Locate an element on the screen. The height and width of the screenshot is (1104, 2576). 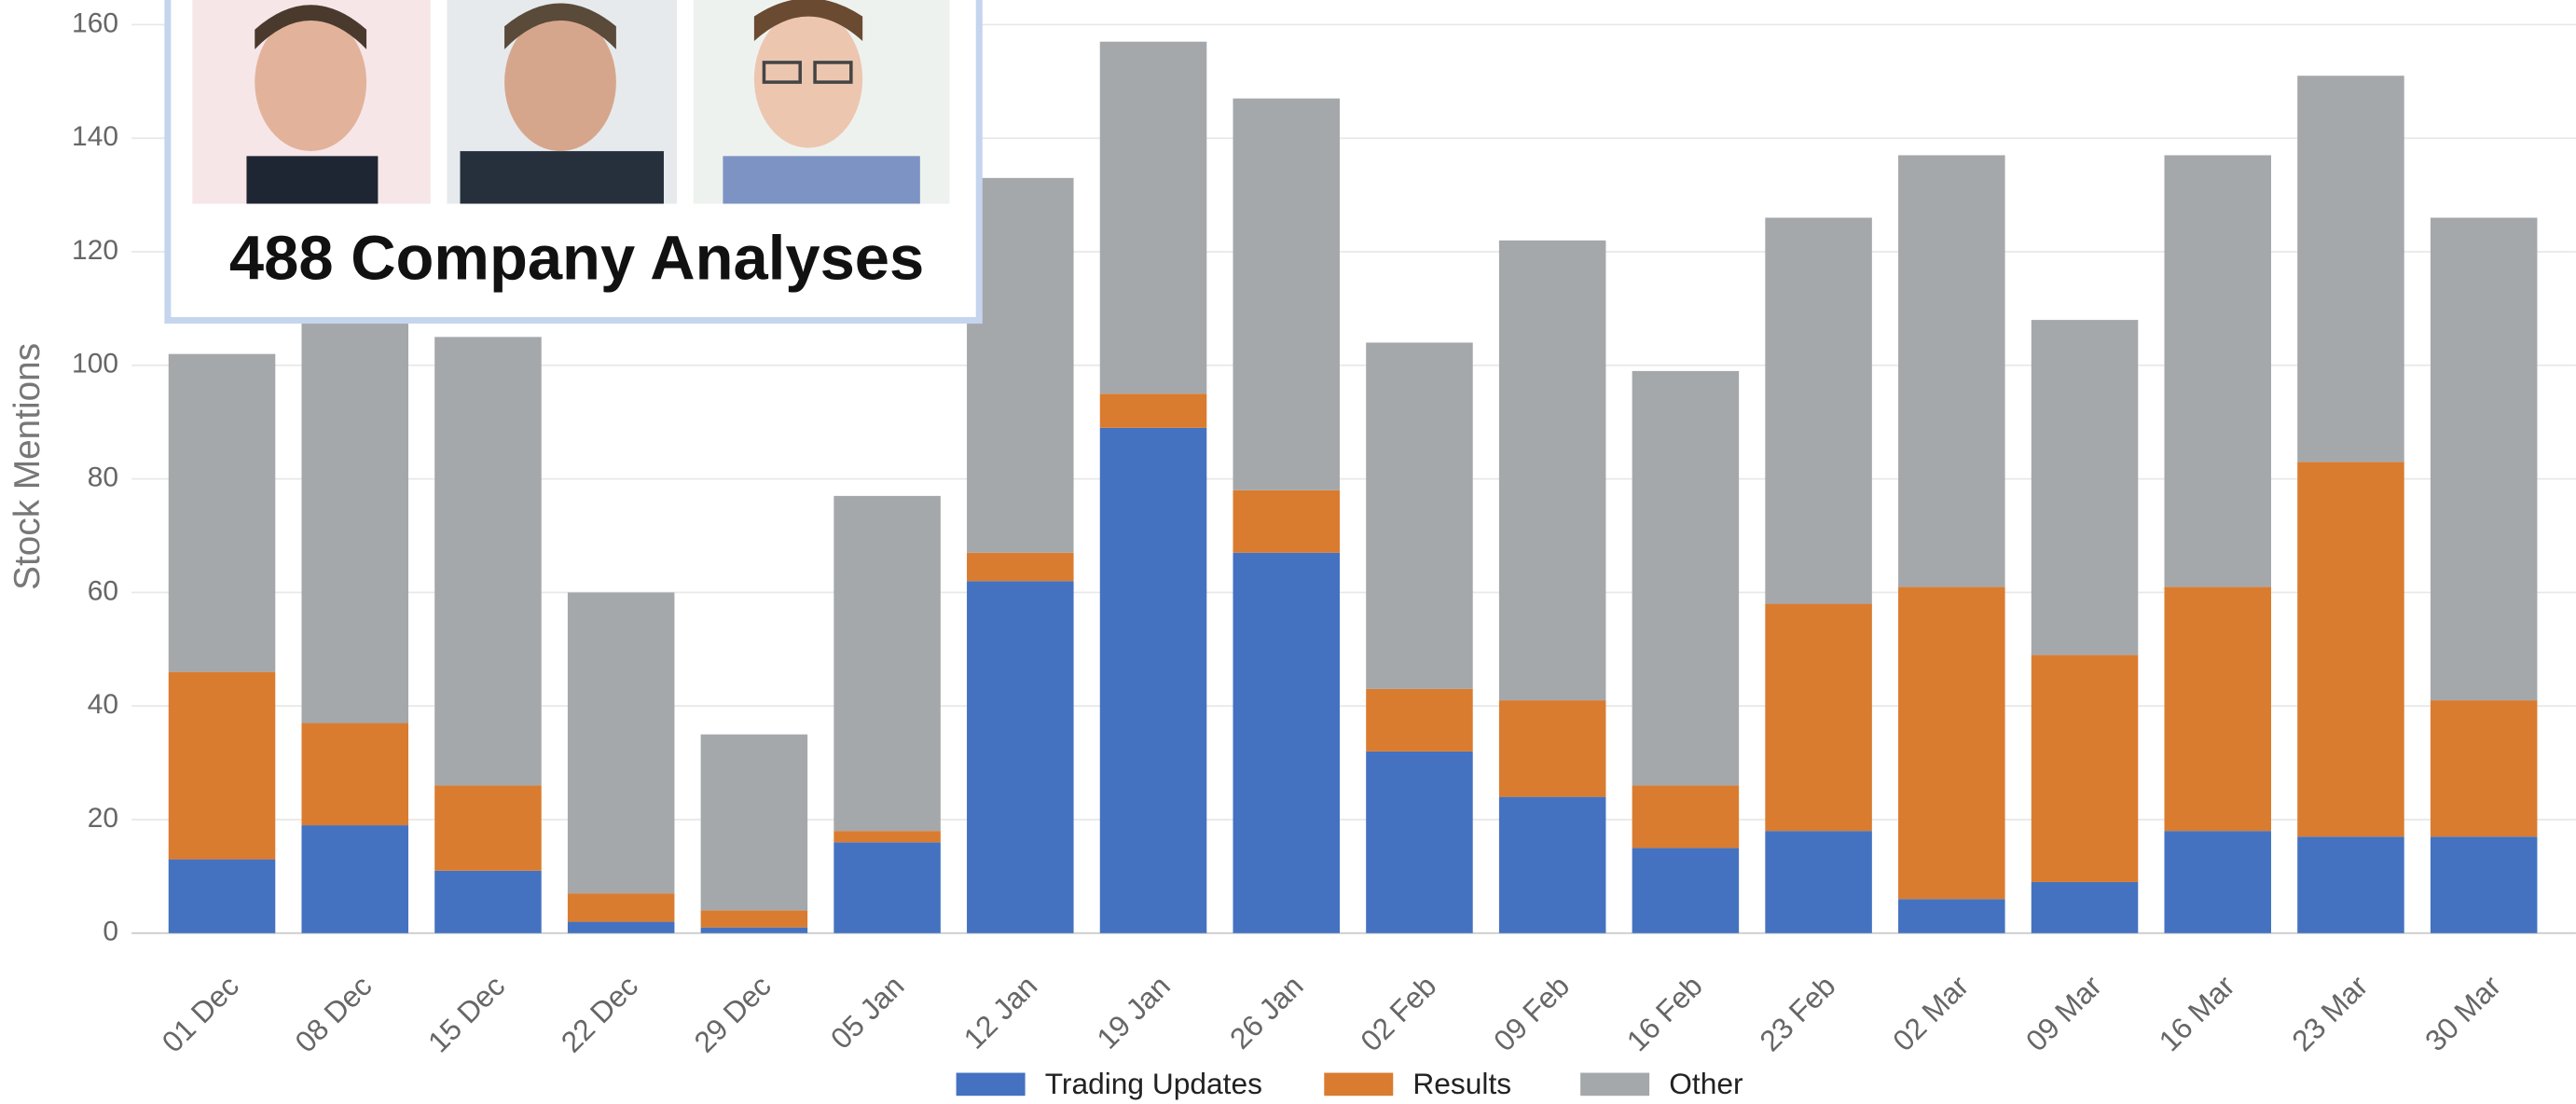
x-tick-label: 16 Feb is located at coordinates (1664, 1013).